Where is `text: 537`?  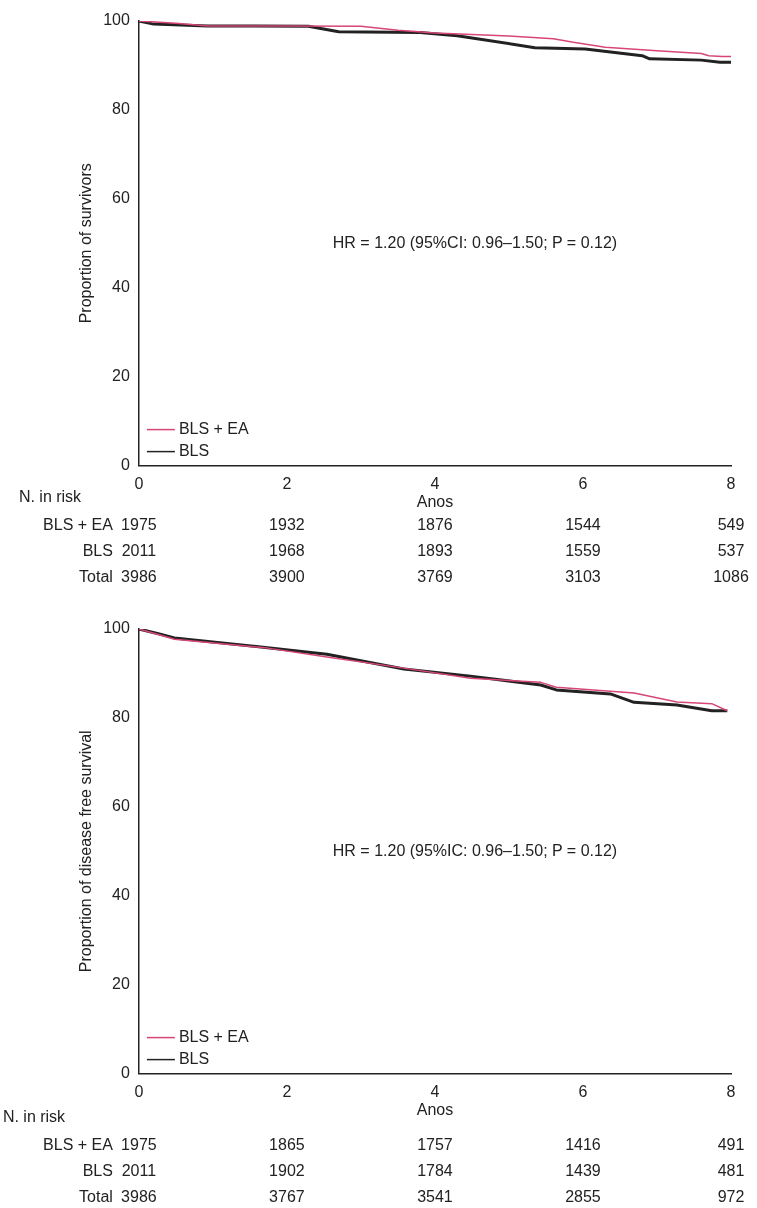 text: 537 is located at coordinates (731, 551).